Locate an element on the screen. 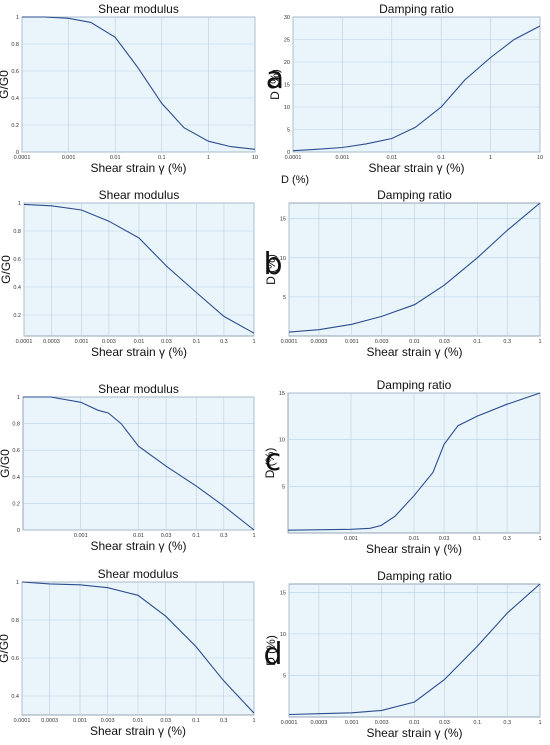  x-tick-label: 10 is located at coordinates (540, 158).